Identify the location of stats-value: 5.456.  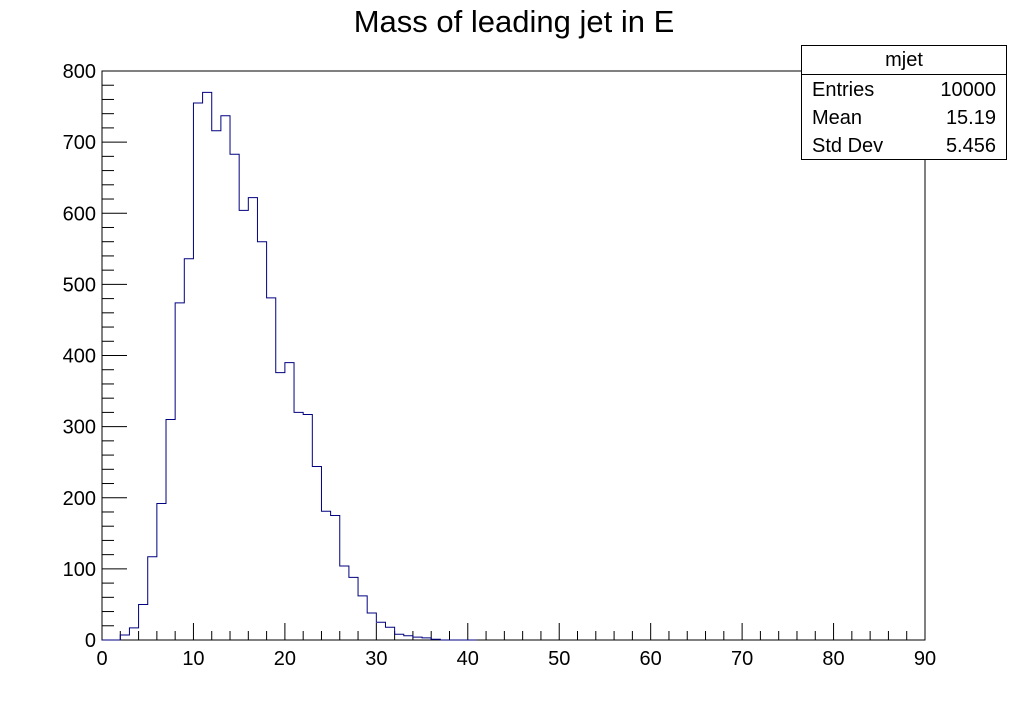
(970, 146).